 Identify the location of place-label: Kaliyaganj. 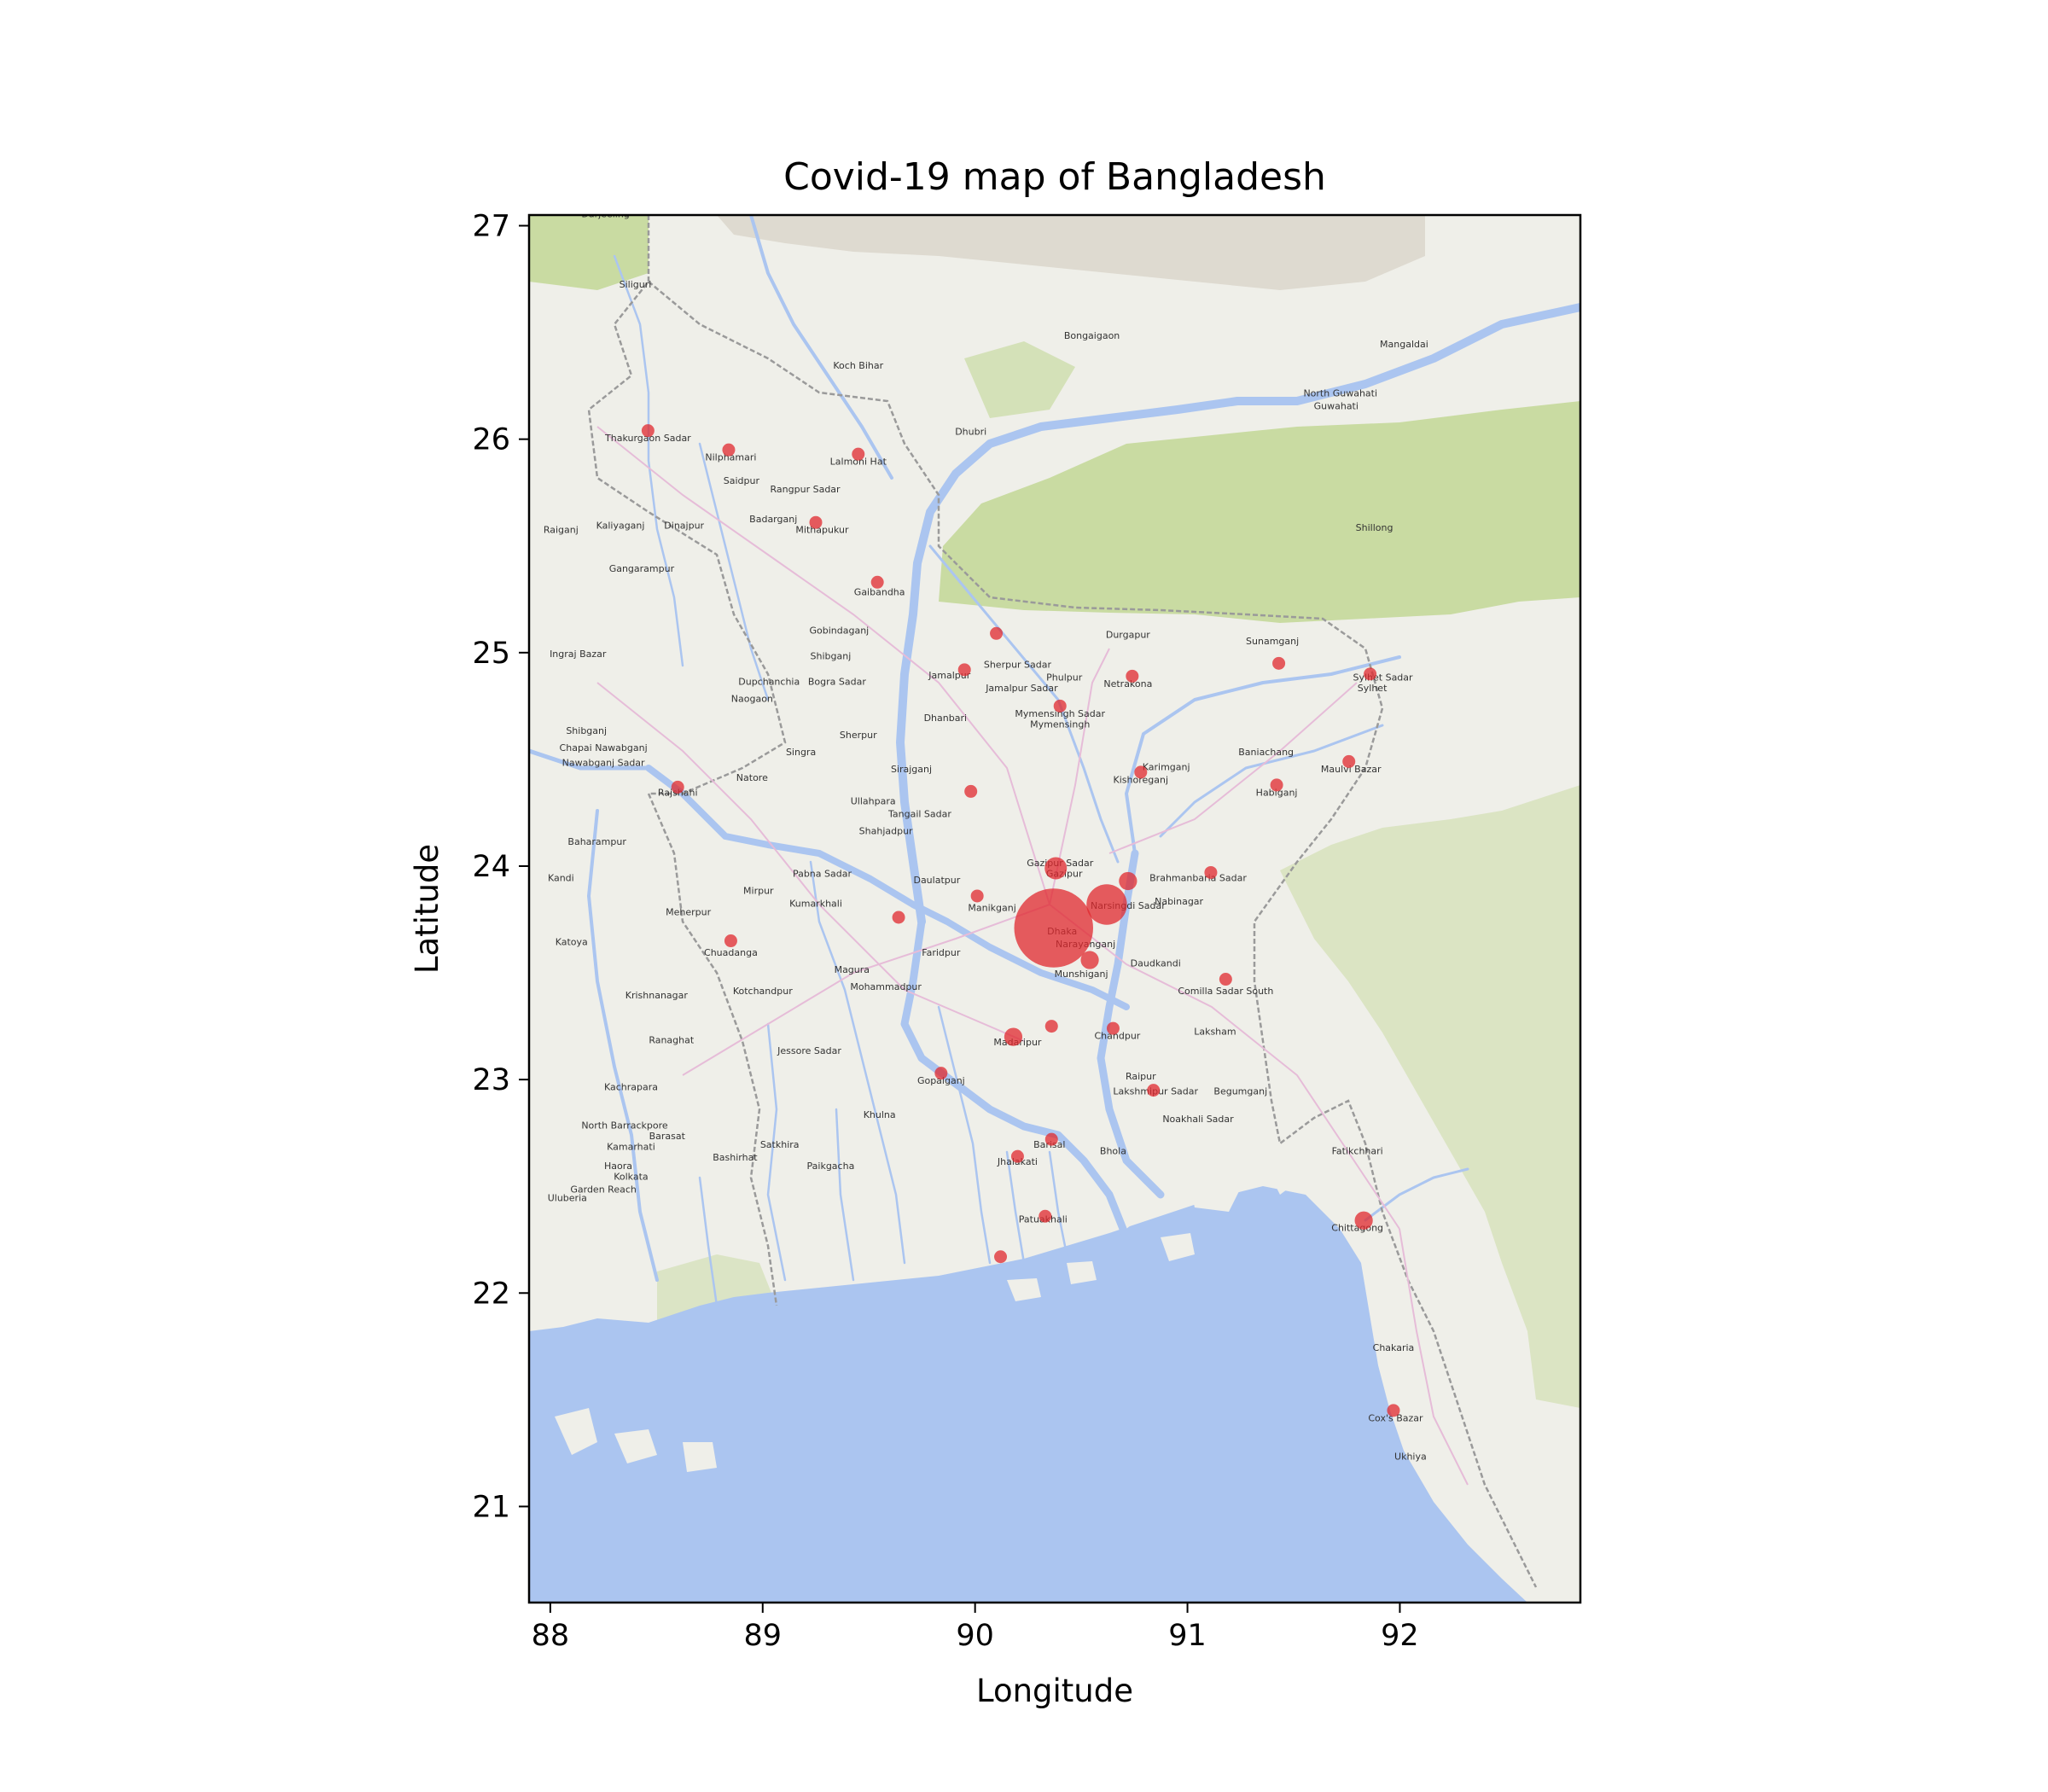
(620, 526).